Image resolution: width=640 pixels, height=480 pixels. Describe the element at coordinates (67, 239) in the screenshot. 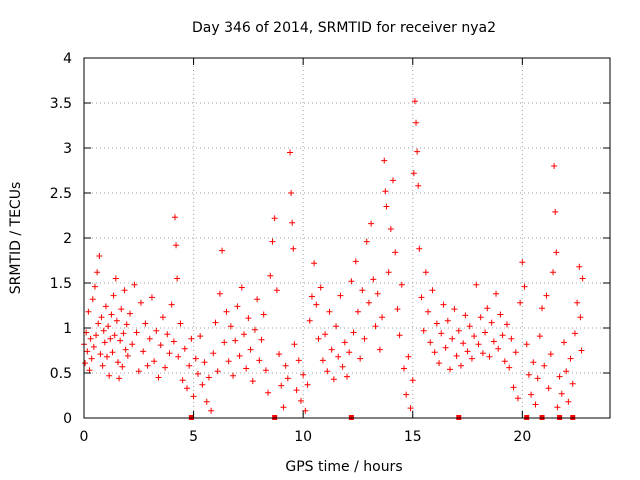

I see `y-tick-label: 2` at that location.